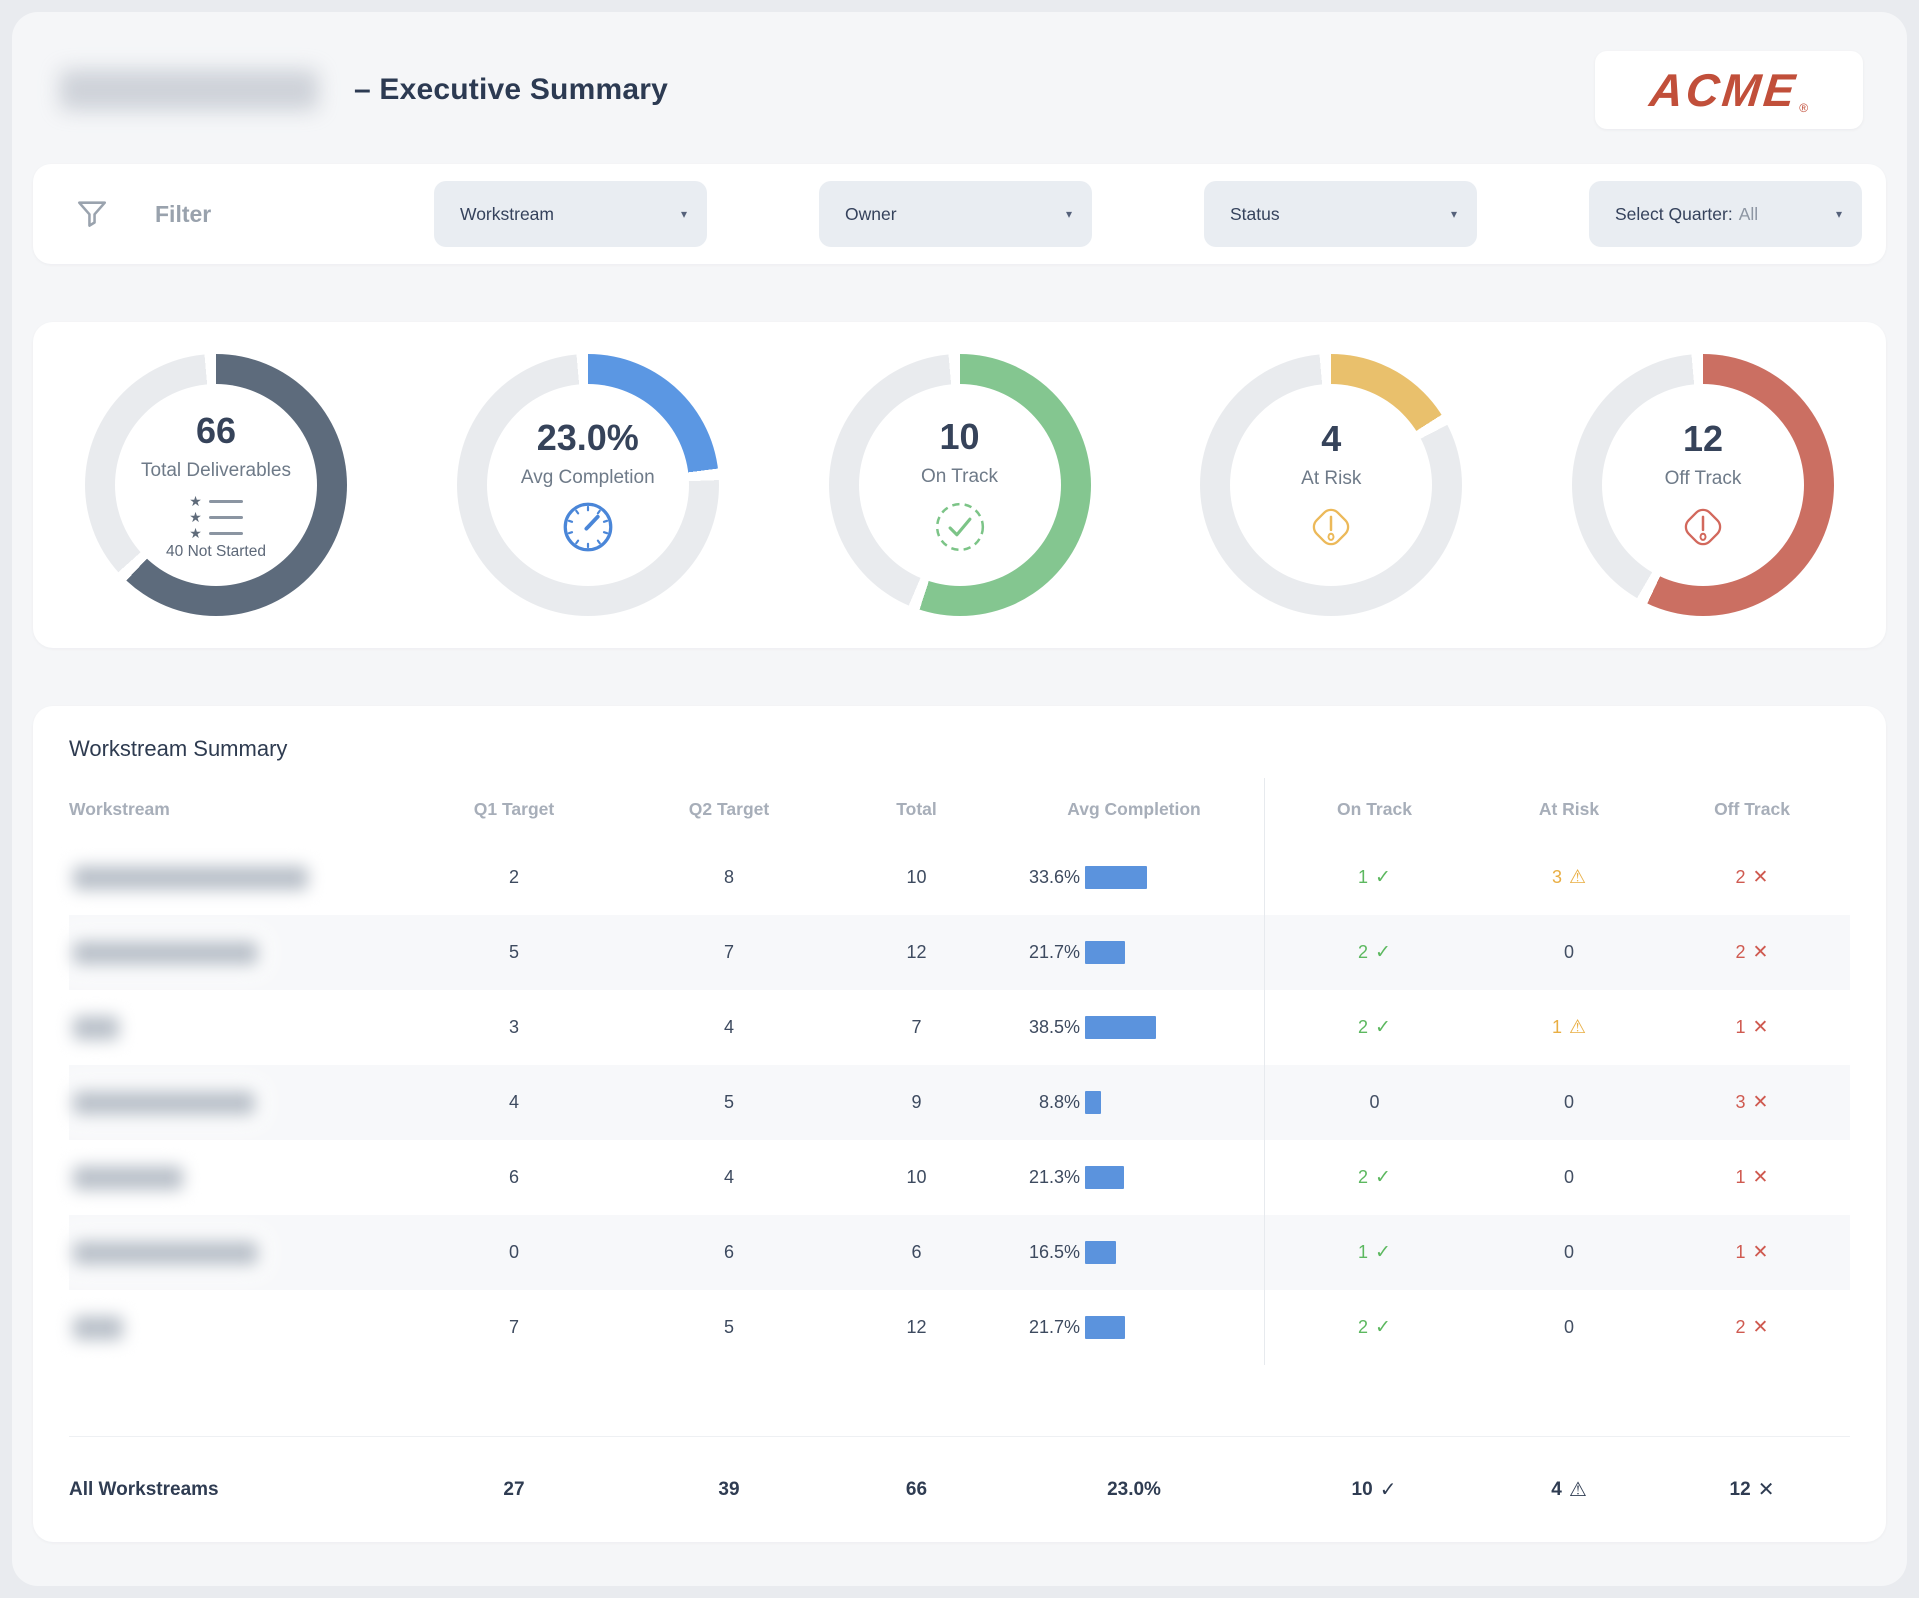 The width and height of the screenshot is (1919, 1598). What do you see at coordinates (1703, 438) in the screenshot?
I see `kpi-value: 12` at bounding box center [1703, 438].